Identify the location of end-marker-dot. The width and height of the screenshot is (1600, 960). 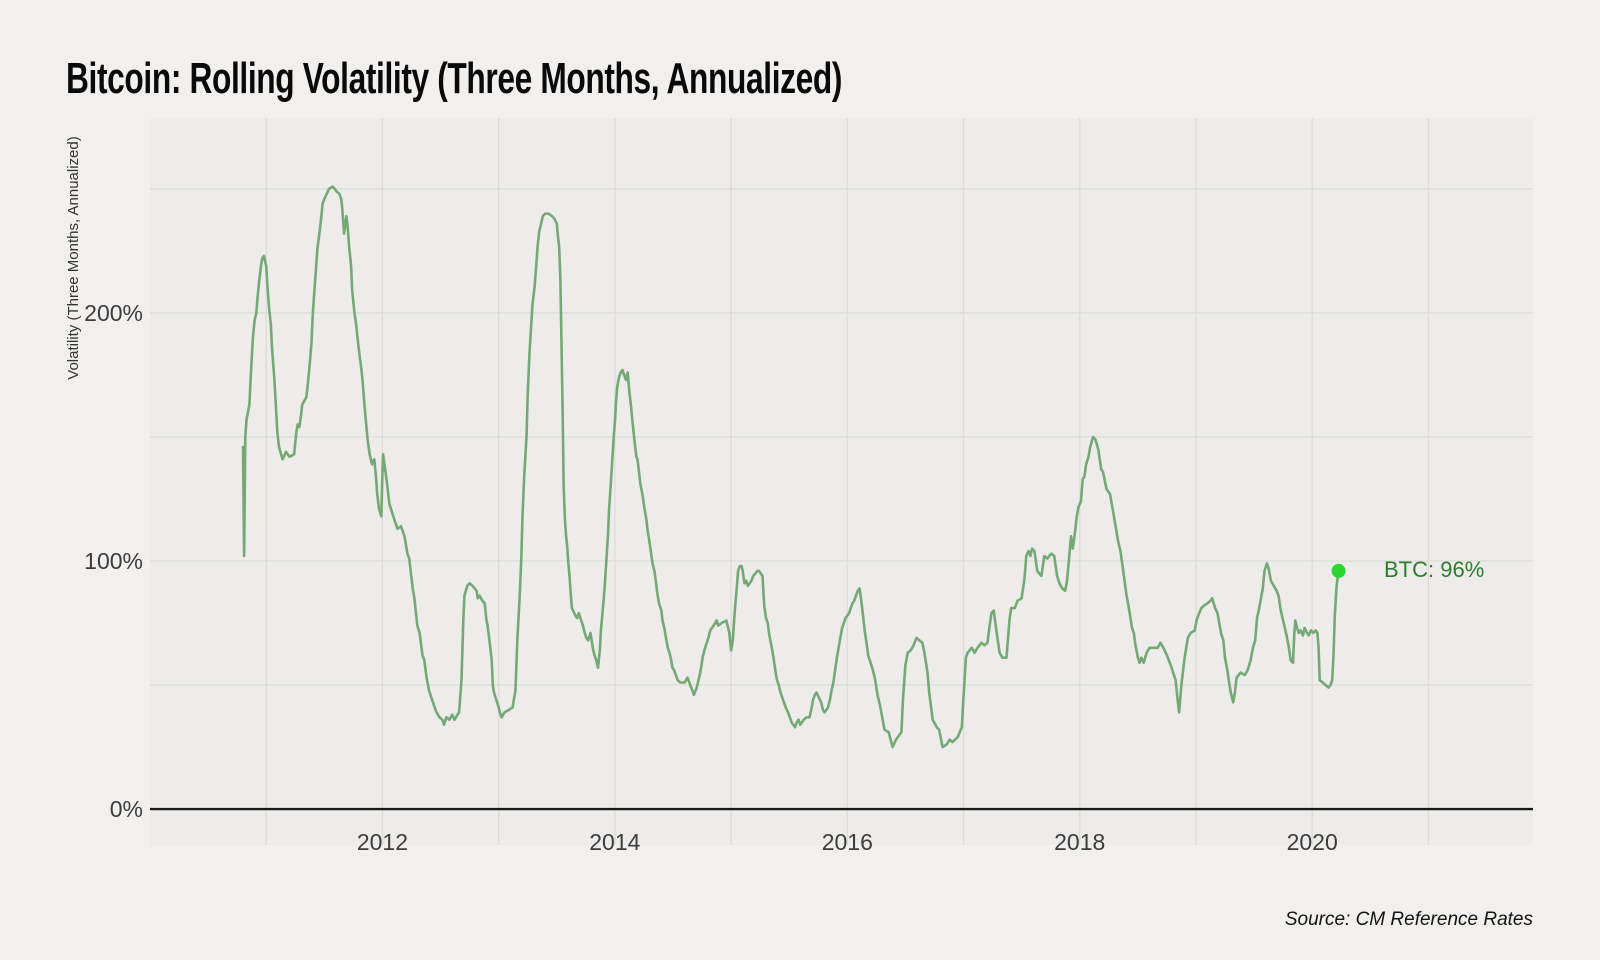
(1338, 570).